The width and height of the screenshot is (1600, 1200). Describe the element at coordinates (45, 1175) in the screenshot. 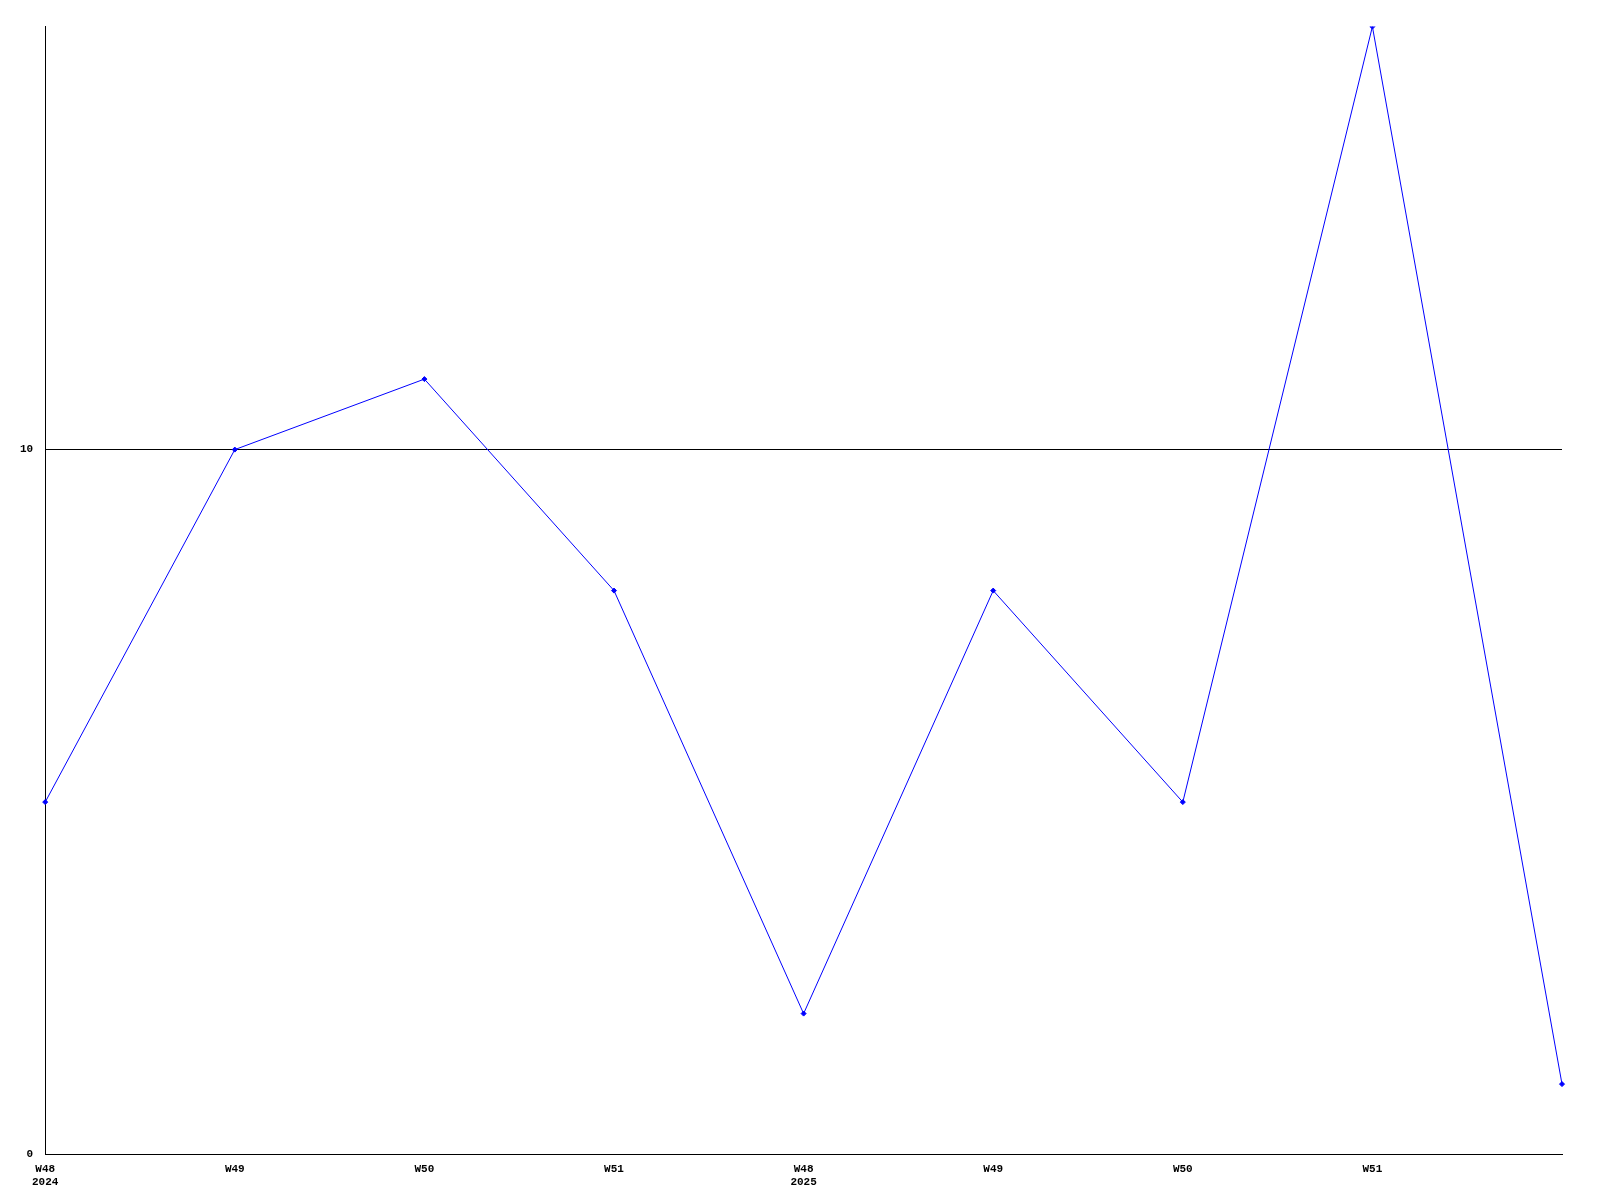

I see `x-tick-label: W48 2024` at that location.